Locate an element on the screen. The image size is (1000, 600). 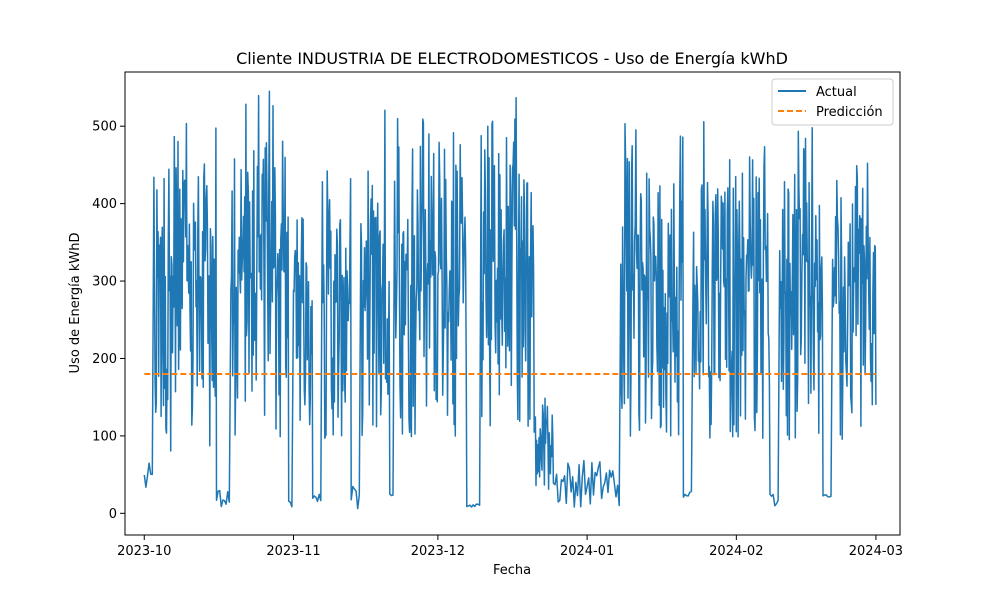
x-tick-label: 2023-11 is located at coordinates (293, 551).